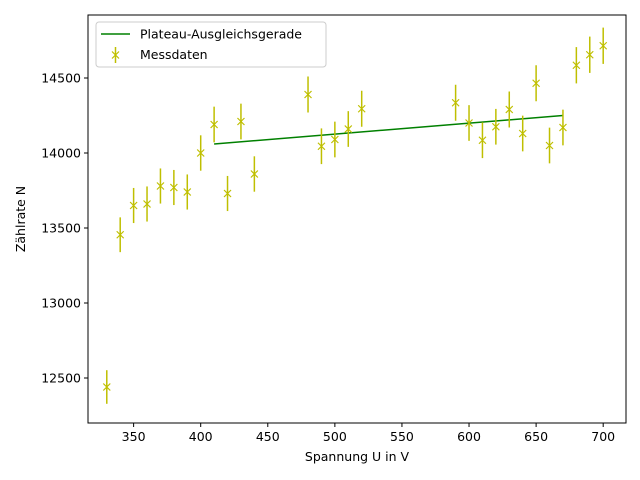 This screenshot has width=640, height=480. What do you see at coordinates (201, 436) in the screenshot?
I see `x-tick-label: 400` at bounding box center [201, 436].